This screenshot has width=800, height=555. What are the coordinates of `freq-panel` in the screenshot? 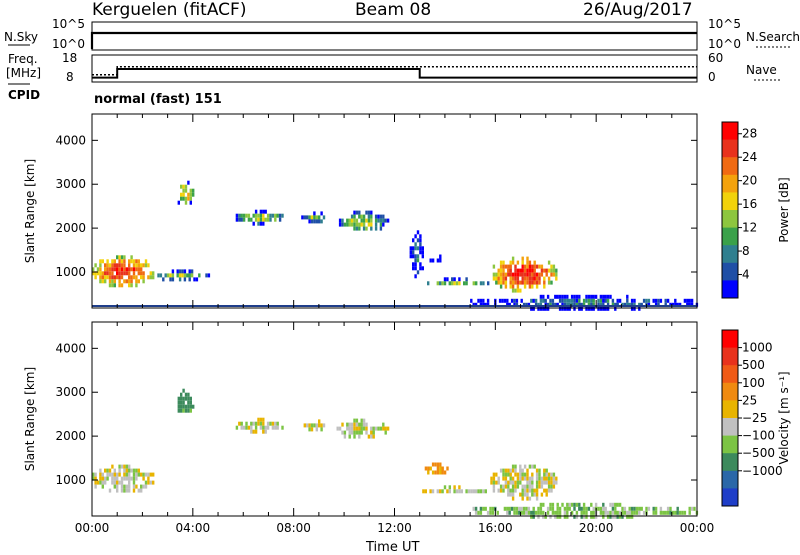 It's located at (394, 68).